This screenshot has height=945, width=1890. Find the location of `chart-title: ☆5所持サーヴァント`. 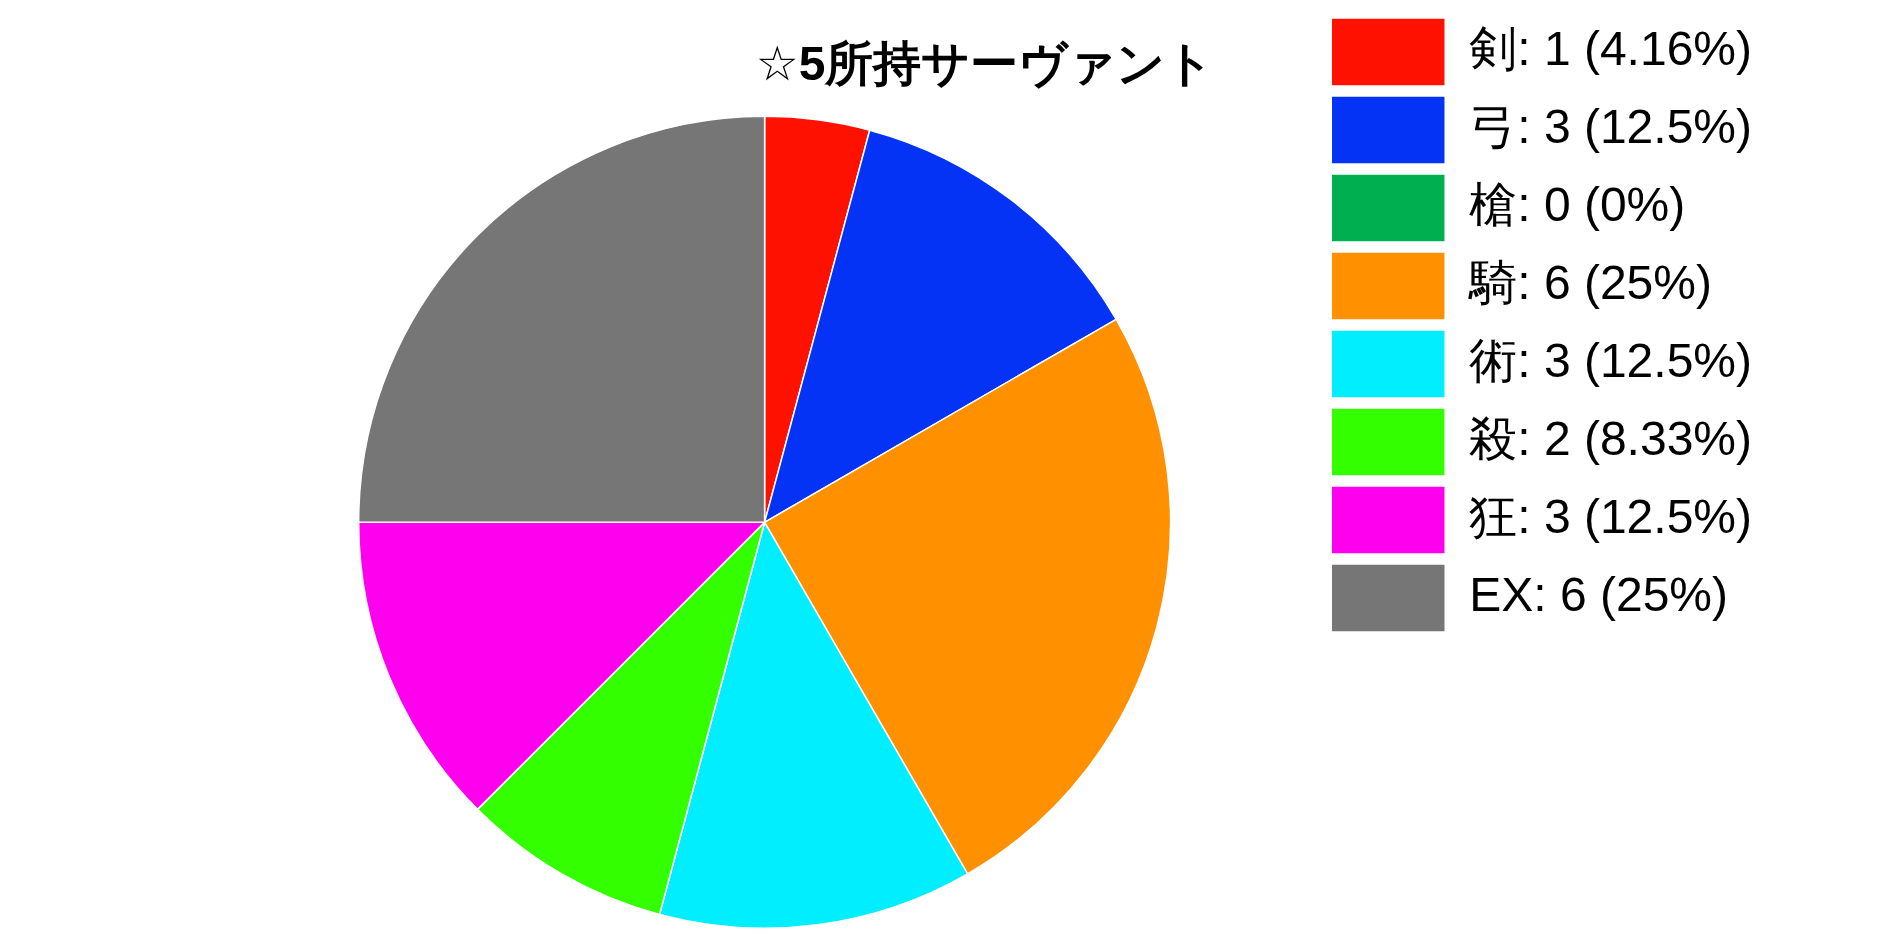

chart-title: ☆5所持サーヴァント is located at coordinates (985, 64).